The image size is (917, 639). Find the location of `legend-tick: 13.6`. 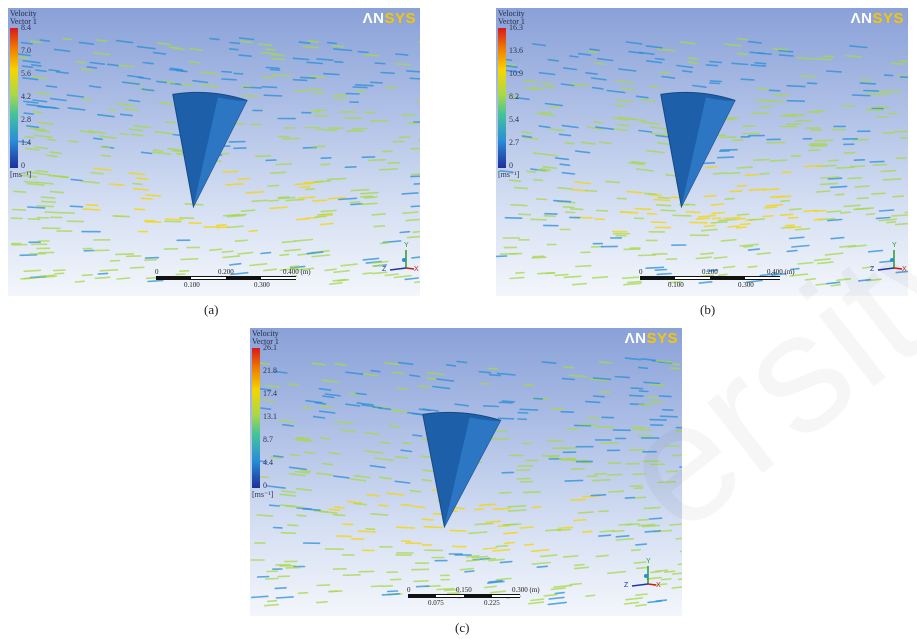

legend-tick: 13.6 is located at coordinates (516, 50).